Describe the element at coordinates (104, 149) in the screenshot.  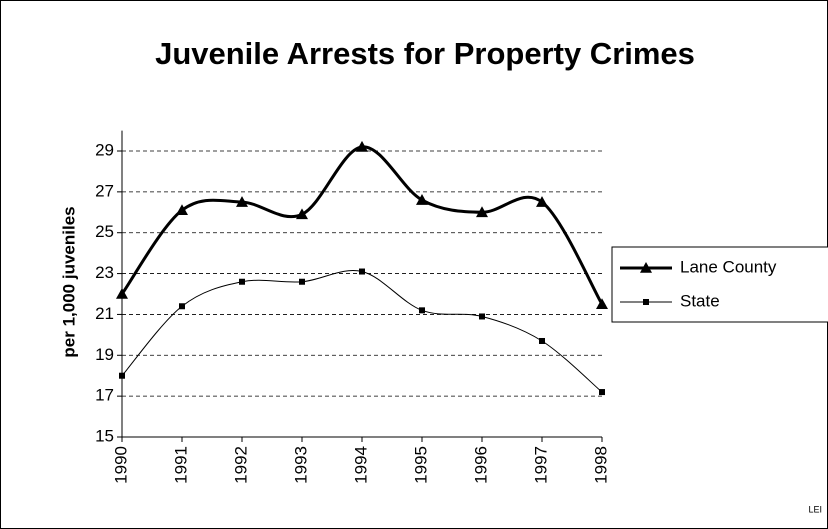
I see `y-tick-label: 29` at that location.